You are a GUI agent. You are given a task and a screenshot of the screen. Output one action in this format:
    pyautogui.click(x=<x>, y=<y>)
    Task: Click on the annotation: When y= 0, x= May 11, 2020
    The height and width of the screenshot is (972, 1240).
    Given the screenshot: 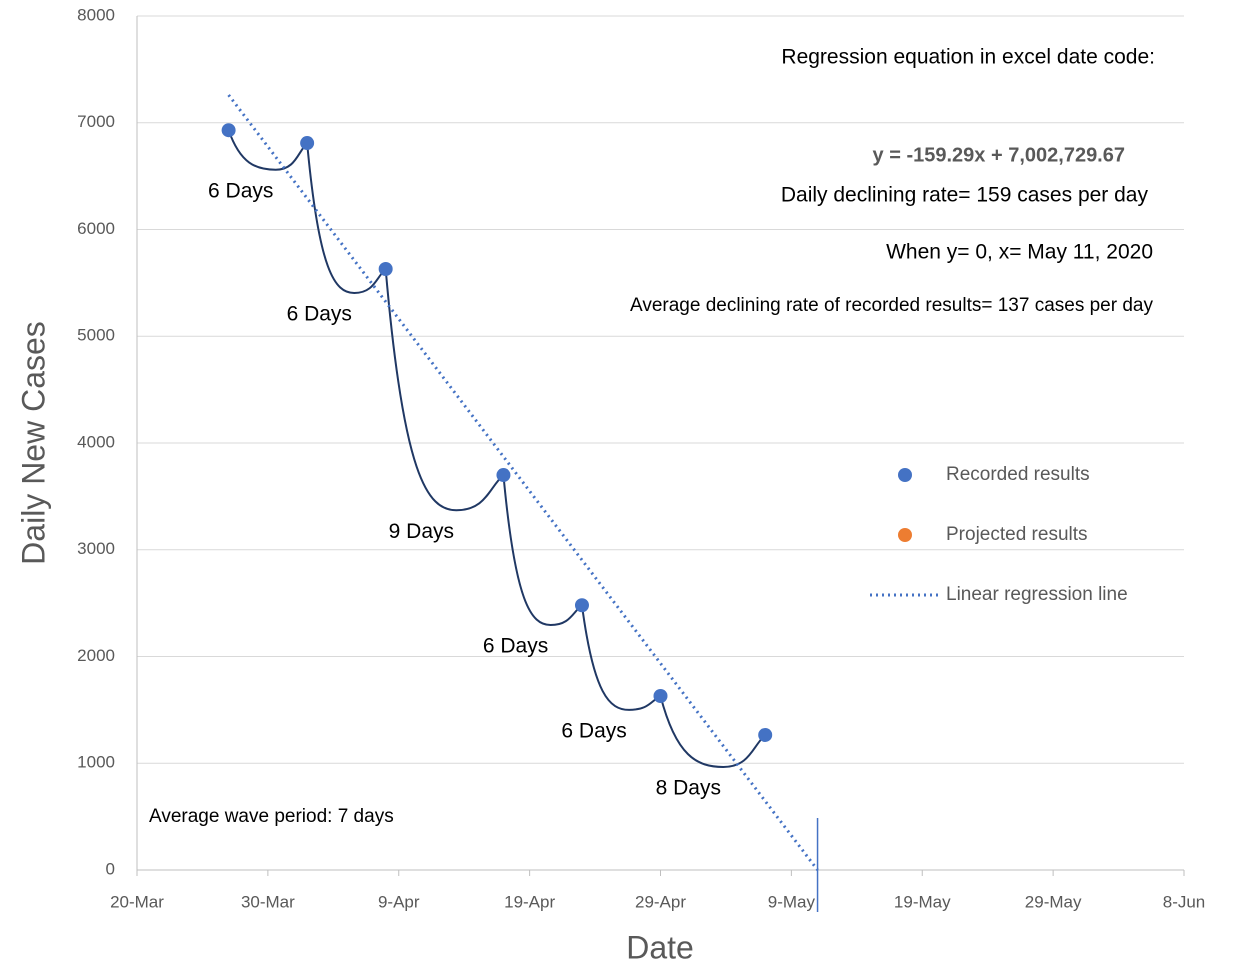 What is the action you would take?
    pyautogui.click(x=1019, y=252)
    